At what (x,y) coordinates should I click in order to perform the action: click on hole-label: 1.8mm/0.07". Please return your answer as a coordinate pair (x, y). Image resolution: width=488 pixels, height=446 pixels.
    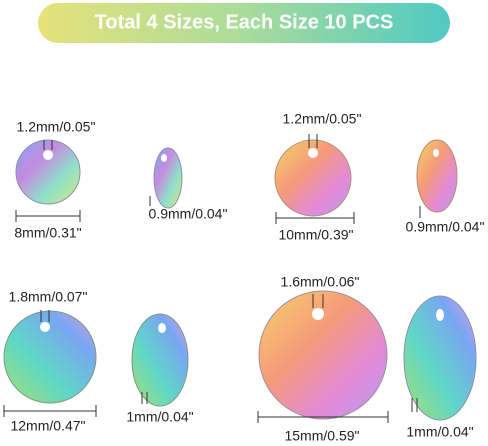
    Looking at the image, I should click on (48, 297).